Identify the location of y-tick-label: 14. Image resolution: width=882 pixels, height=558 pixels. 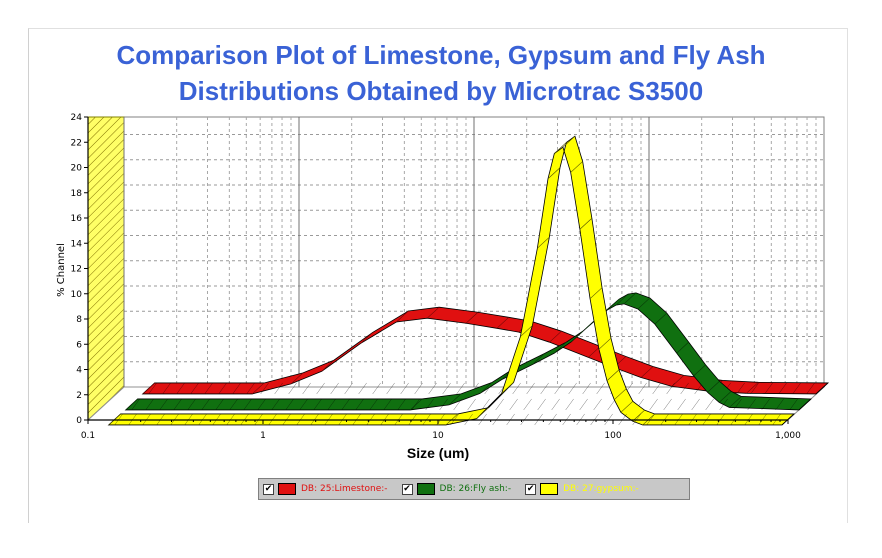
(77, 244).